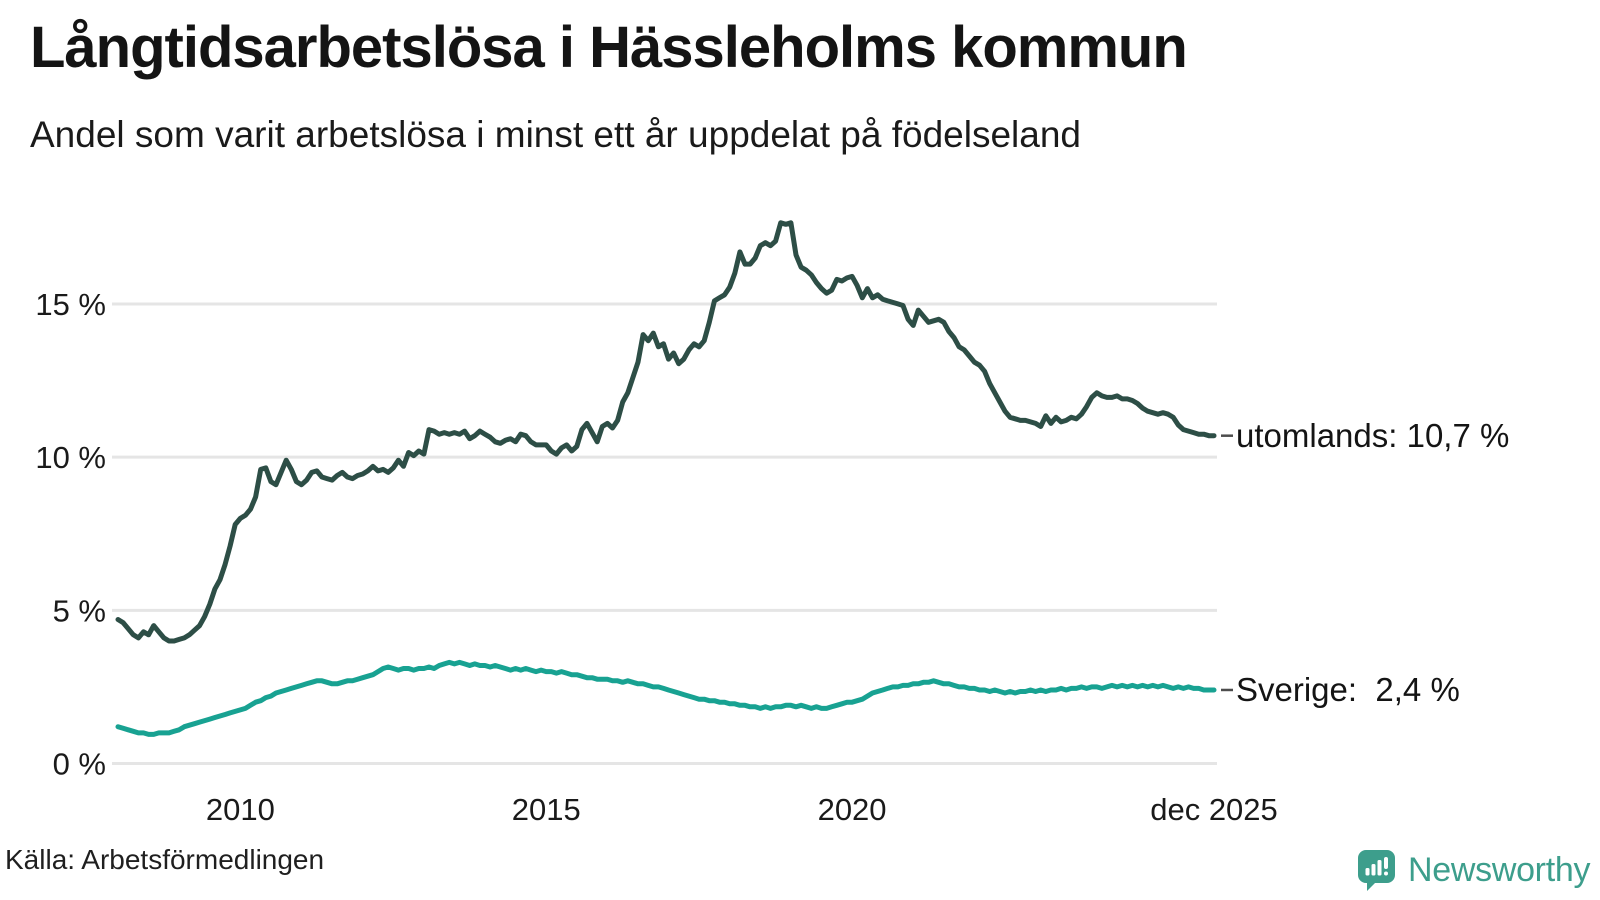  What do you see at coordinates (70, 304) in the screenshot?
I see `y-tick-label: 15 %` at bounding box center [70, 304].